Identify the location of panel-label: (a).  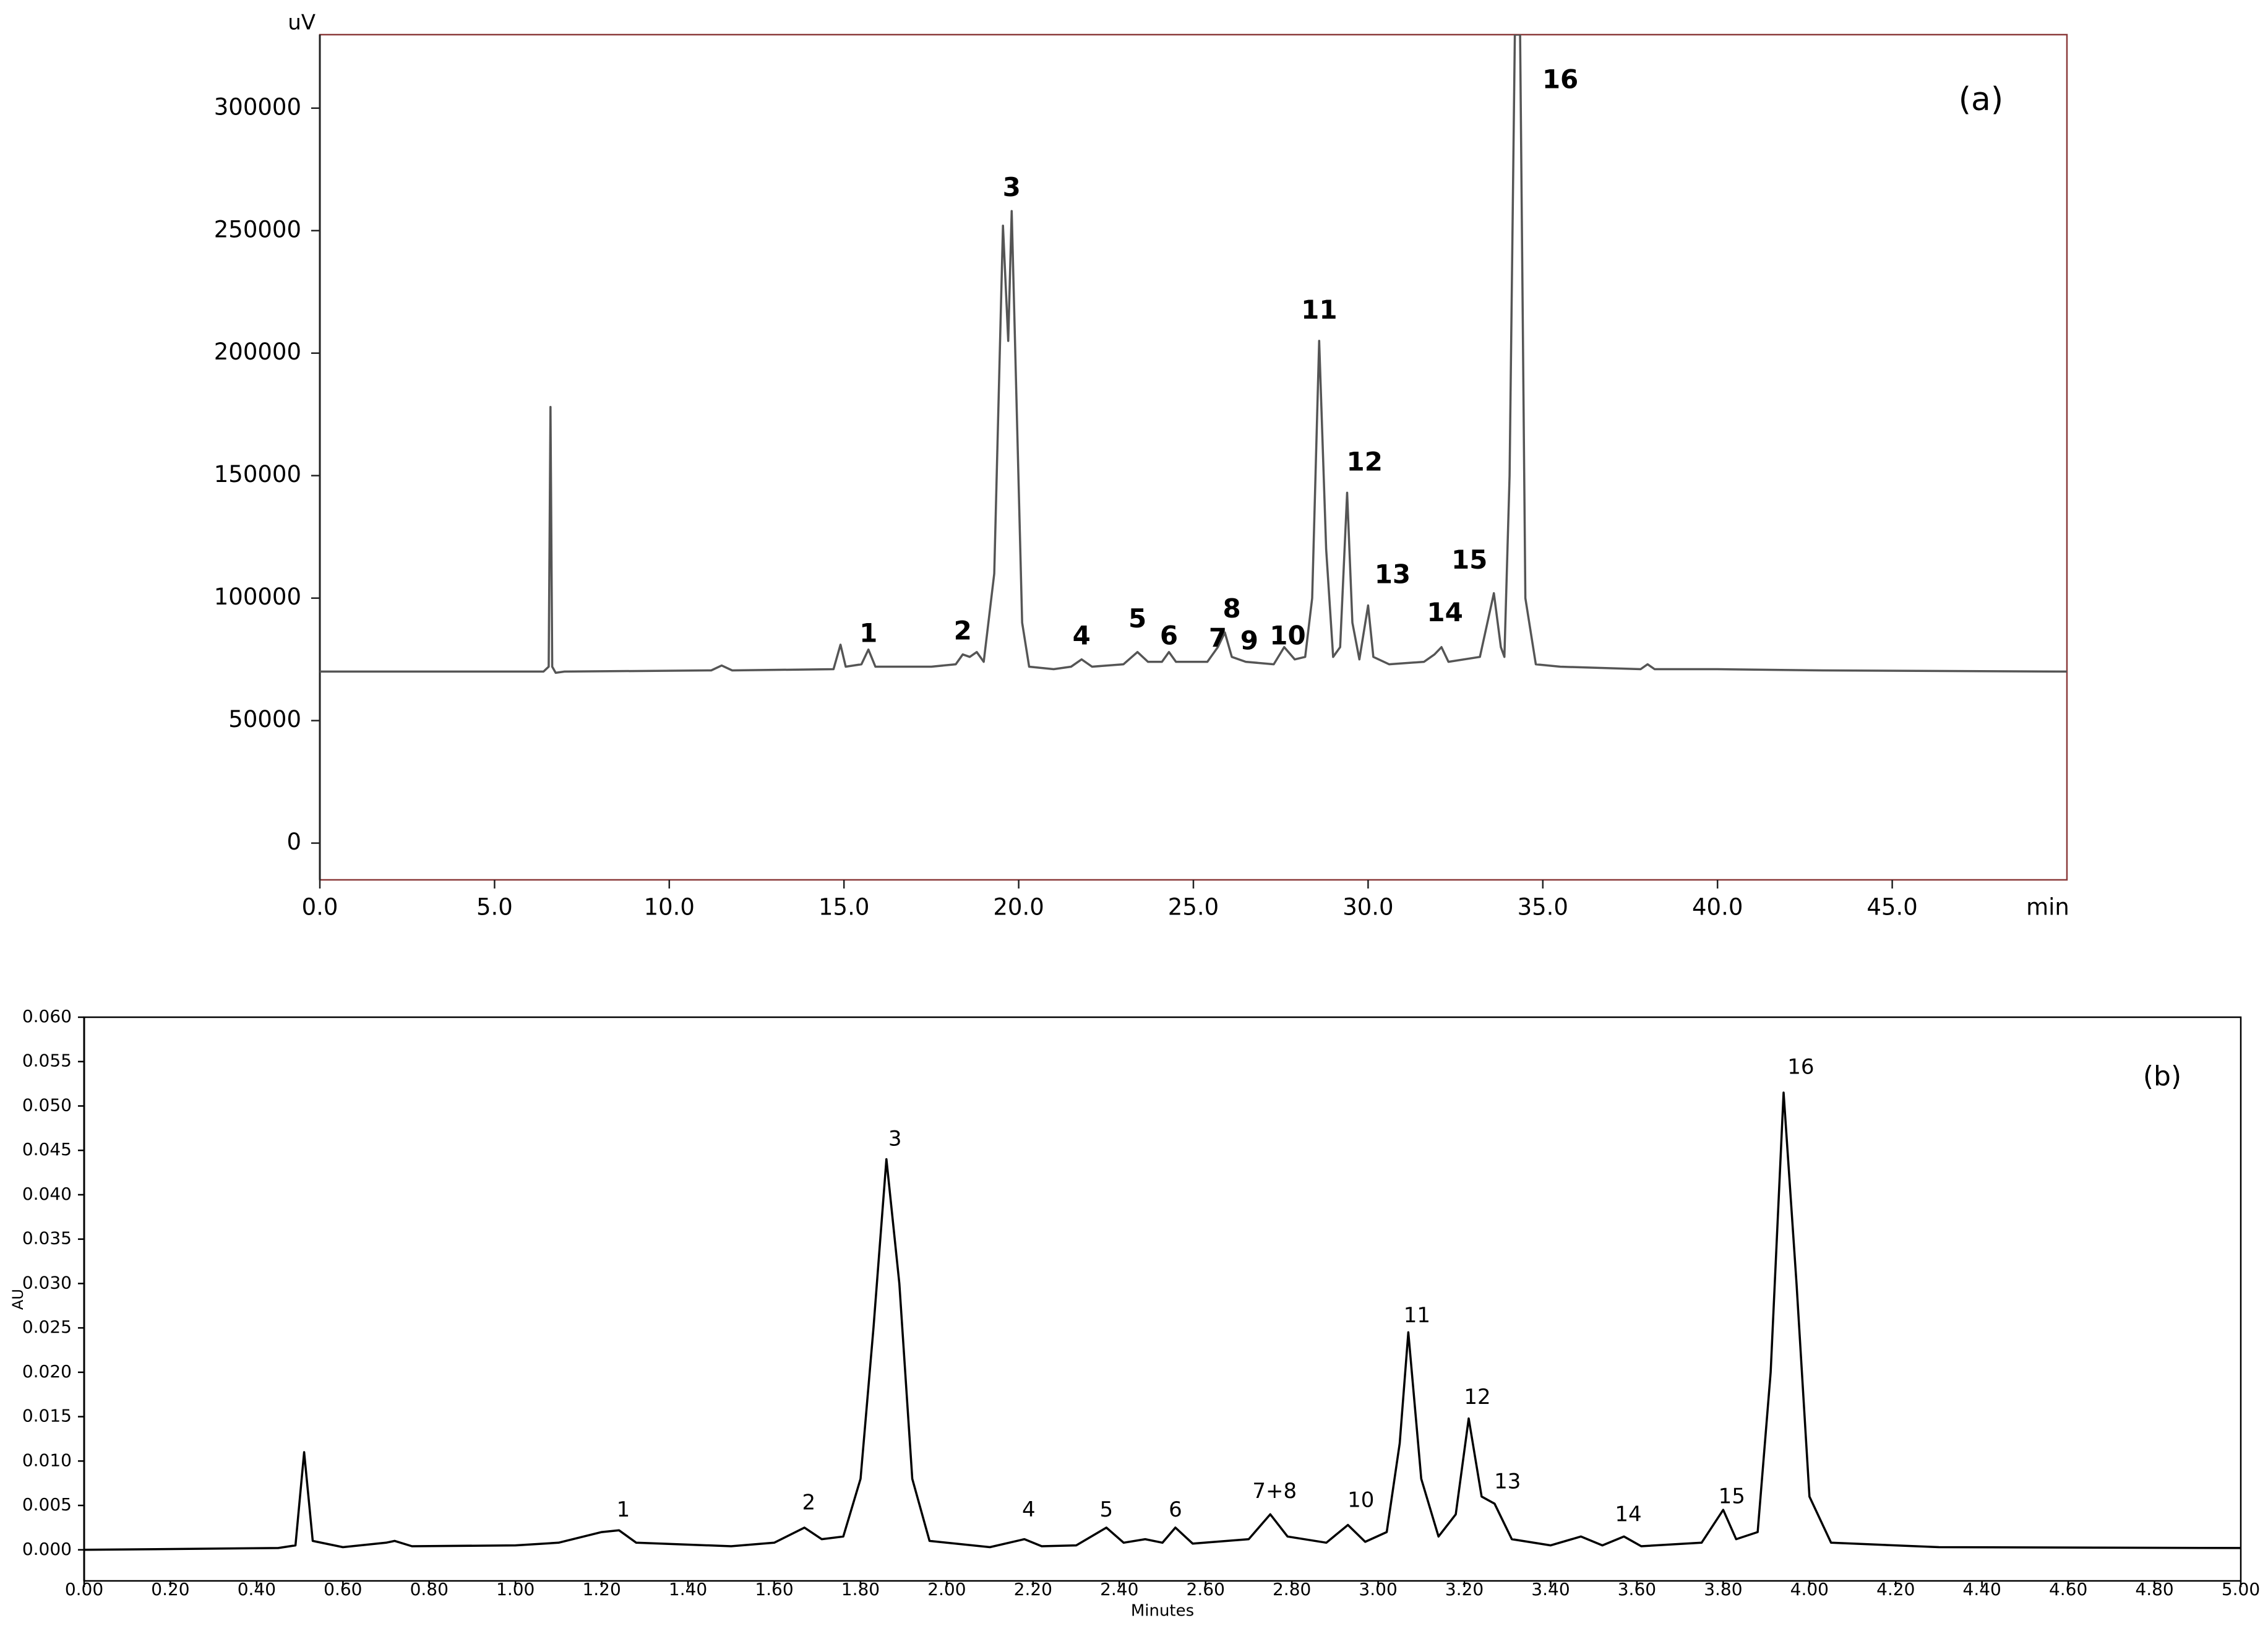
(1981, 99).